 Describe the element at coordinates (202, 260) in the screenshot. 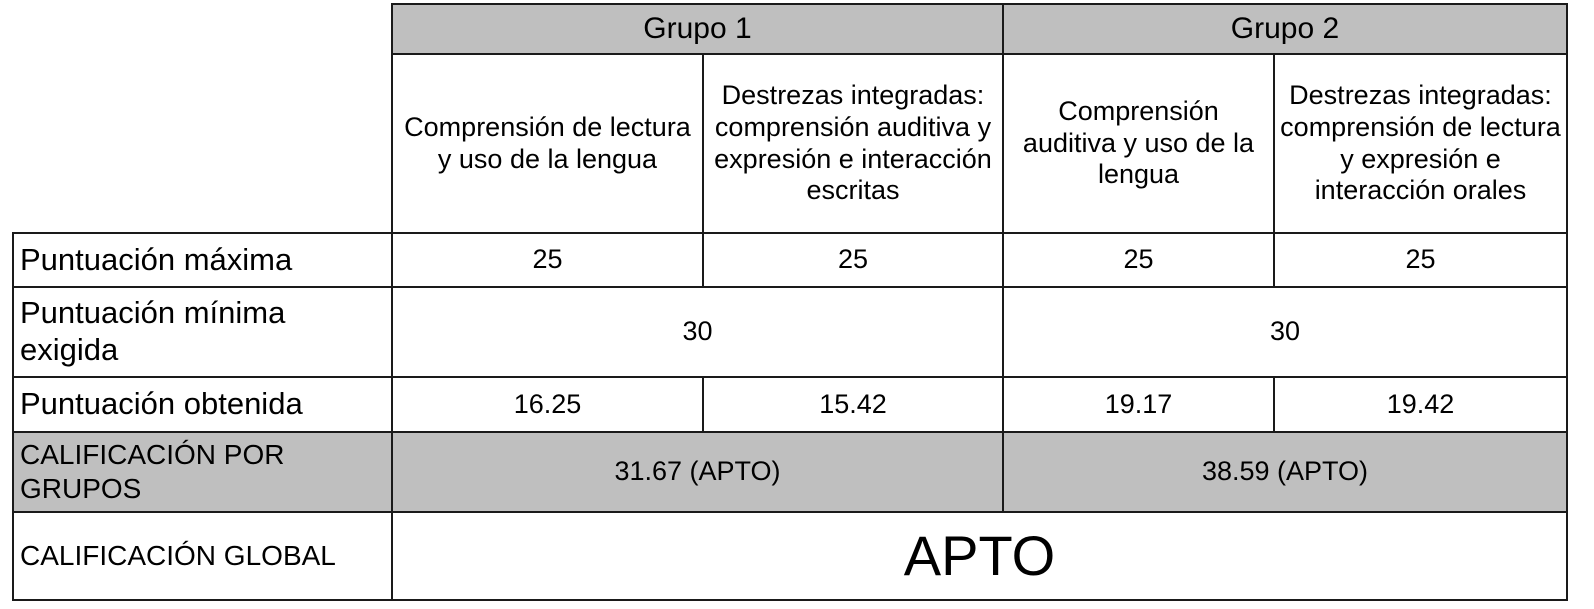

I see `max-score-label: Puntuación máxima` at that location.